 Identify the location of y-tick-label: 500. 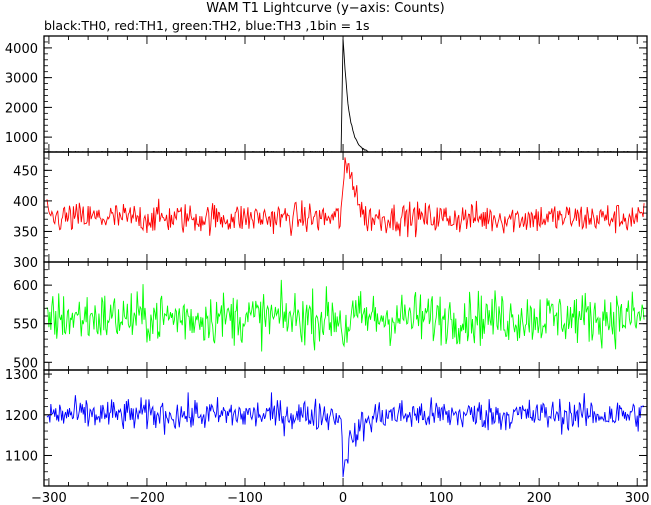
(25, 363).